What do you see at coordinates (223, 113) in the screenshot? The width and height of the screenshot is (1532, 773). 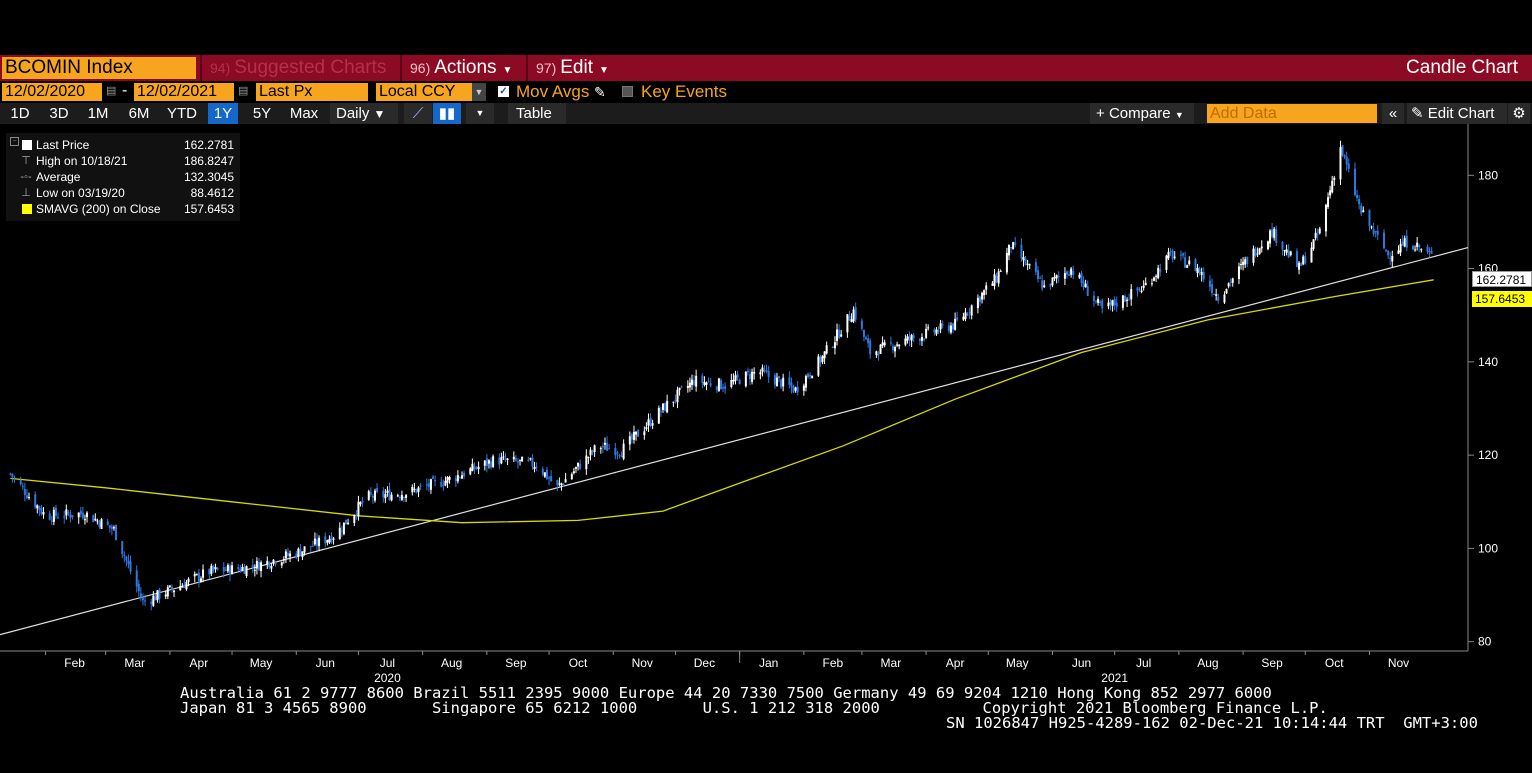 I see `period-button-1y: 1Y` at bounding box center [223, 113].